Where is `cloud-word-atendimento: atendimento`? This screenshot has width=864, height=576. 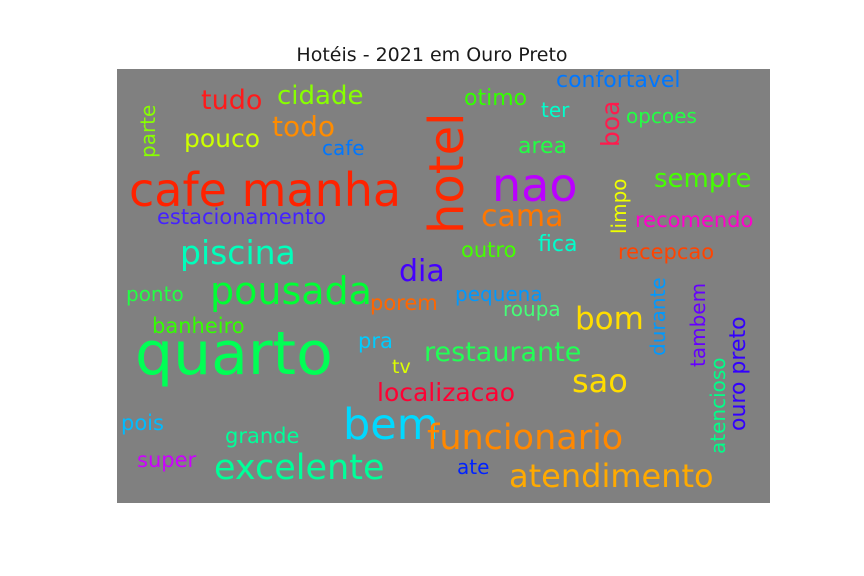
cloud-word-atendimento: atendimento is located at coordinates (611, 476).